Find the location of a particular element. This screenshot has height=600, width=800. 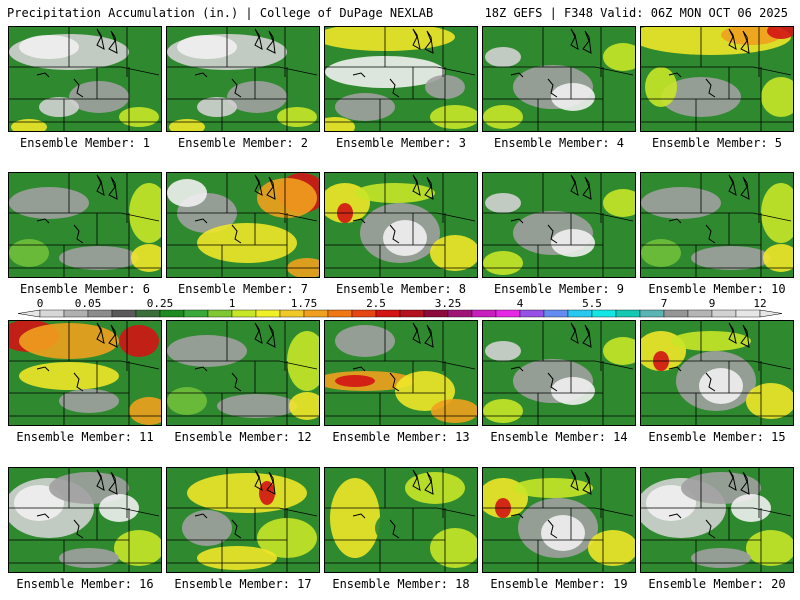

ensemble-member-label: Ensemble Member: 9 is located at coordinates (559, 289).